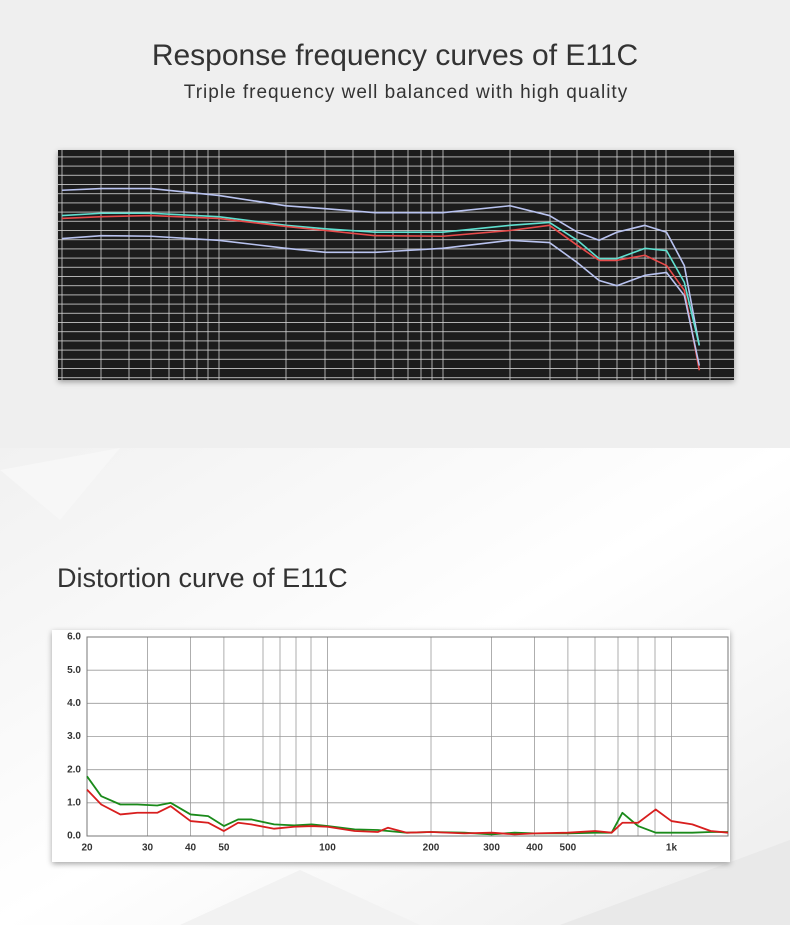 The width and height of the screenshot is (790, 925). I want to click on x-tick-label: 20, so click(87, 848).